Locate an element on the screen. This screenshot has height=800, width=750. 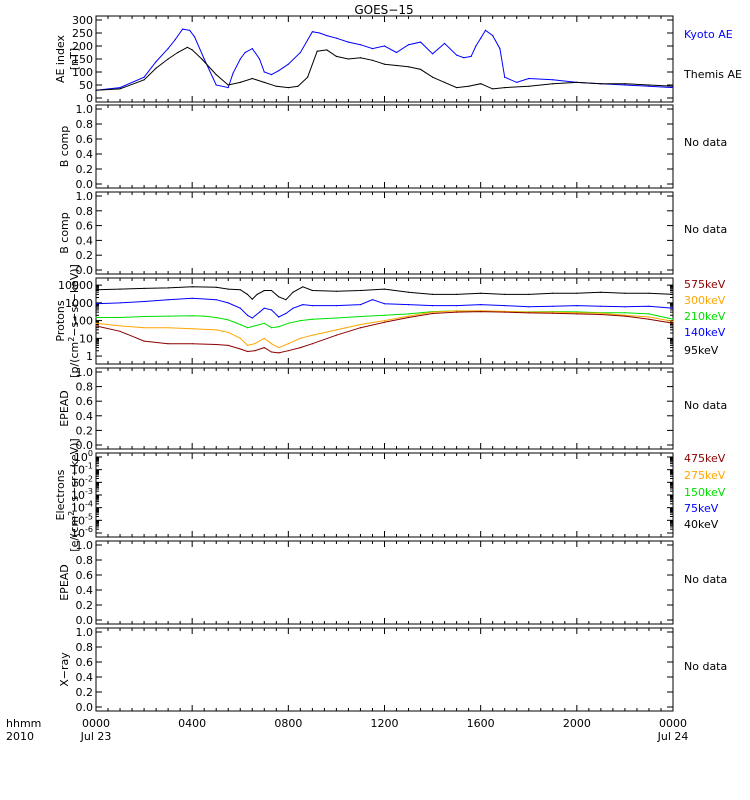
protons-series-210kev is located at coordinates (385, 319).